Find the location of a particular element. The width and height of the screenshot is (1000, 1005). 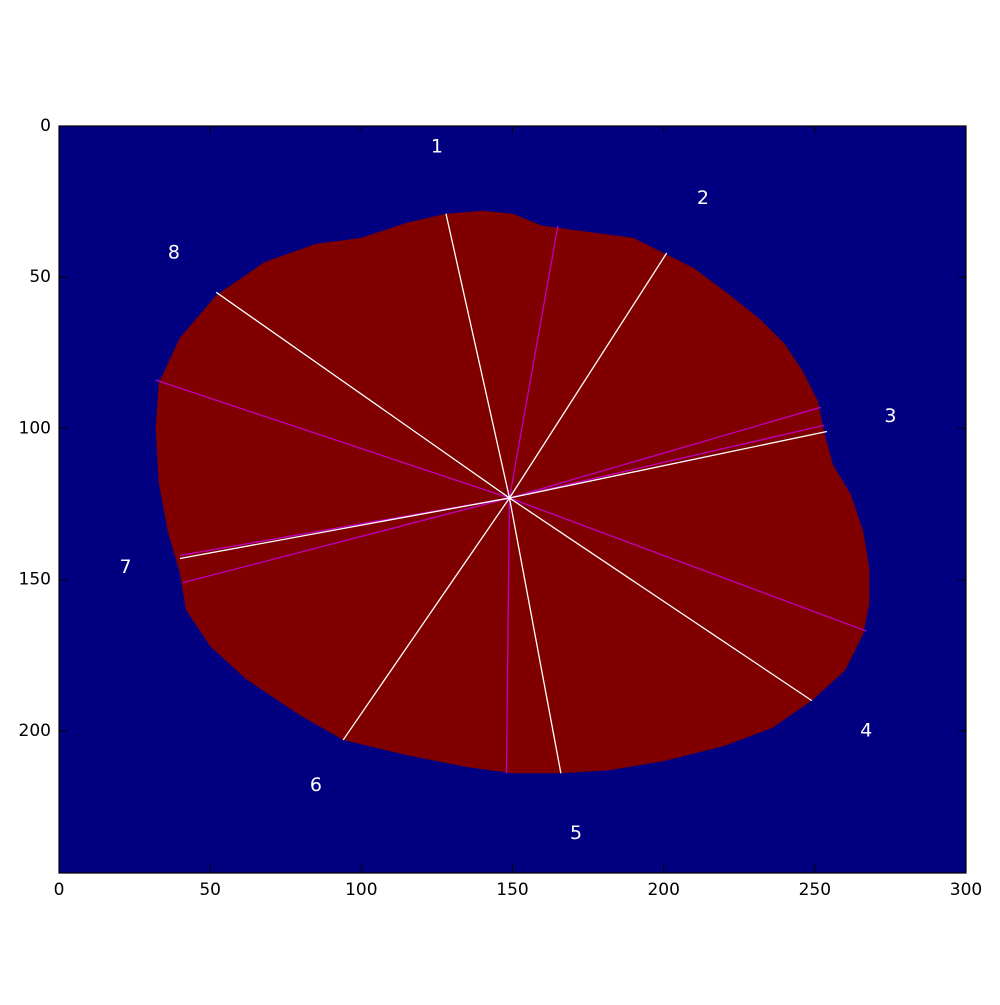

x-tick-label: 150 is located at coordinates (512, 890).